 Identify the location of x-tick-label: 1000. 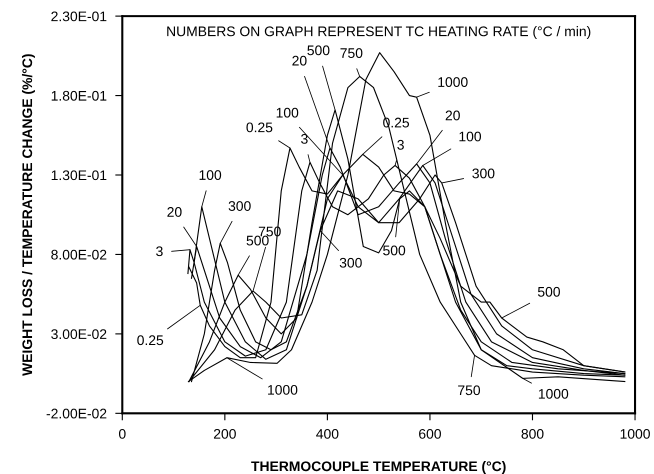
(635, 433).